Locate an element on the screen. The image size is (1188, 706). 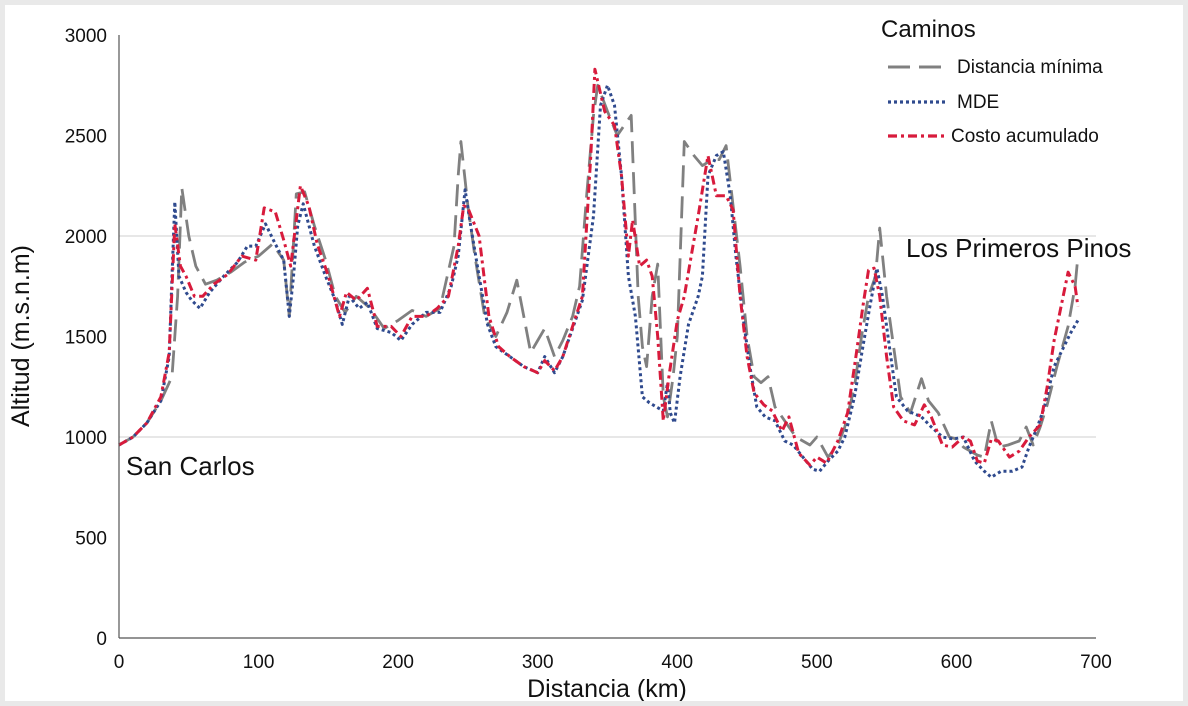
y-axis-title: Altitud (m.s.n.m) is located at coordinates (21, 336).